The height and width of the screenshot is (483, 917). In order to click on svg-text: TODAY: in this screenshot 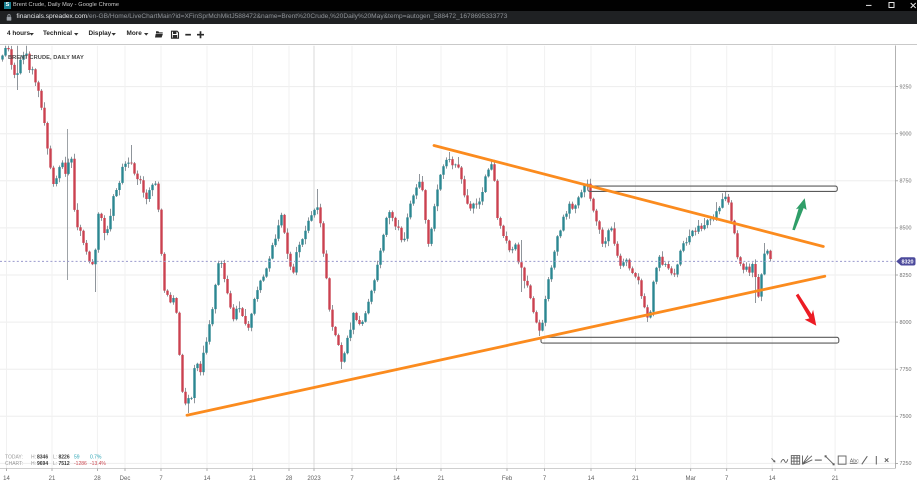, I will do `click(14, 458)`.